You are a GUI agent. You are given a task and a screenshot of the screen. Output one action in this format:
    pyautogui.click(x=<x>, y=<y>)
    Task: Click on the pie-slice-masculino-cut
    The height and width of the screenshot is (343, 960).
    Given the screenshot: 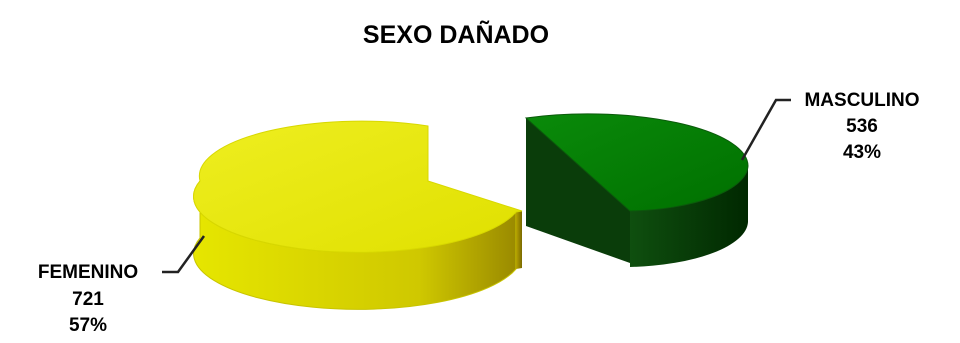 What is the action you would take?
    pyautogui.click(x=578, y=190)
    